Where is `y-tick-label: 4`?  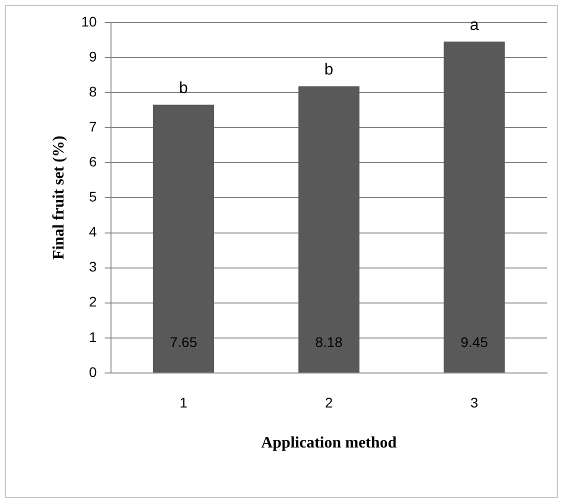
y-tick-label: 4 is located at coordinates (92, 232).